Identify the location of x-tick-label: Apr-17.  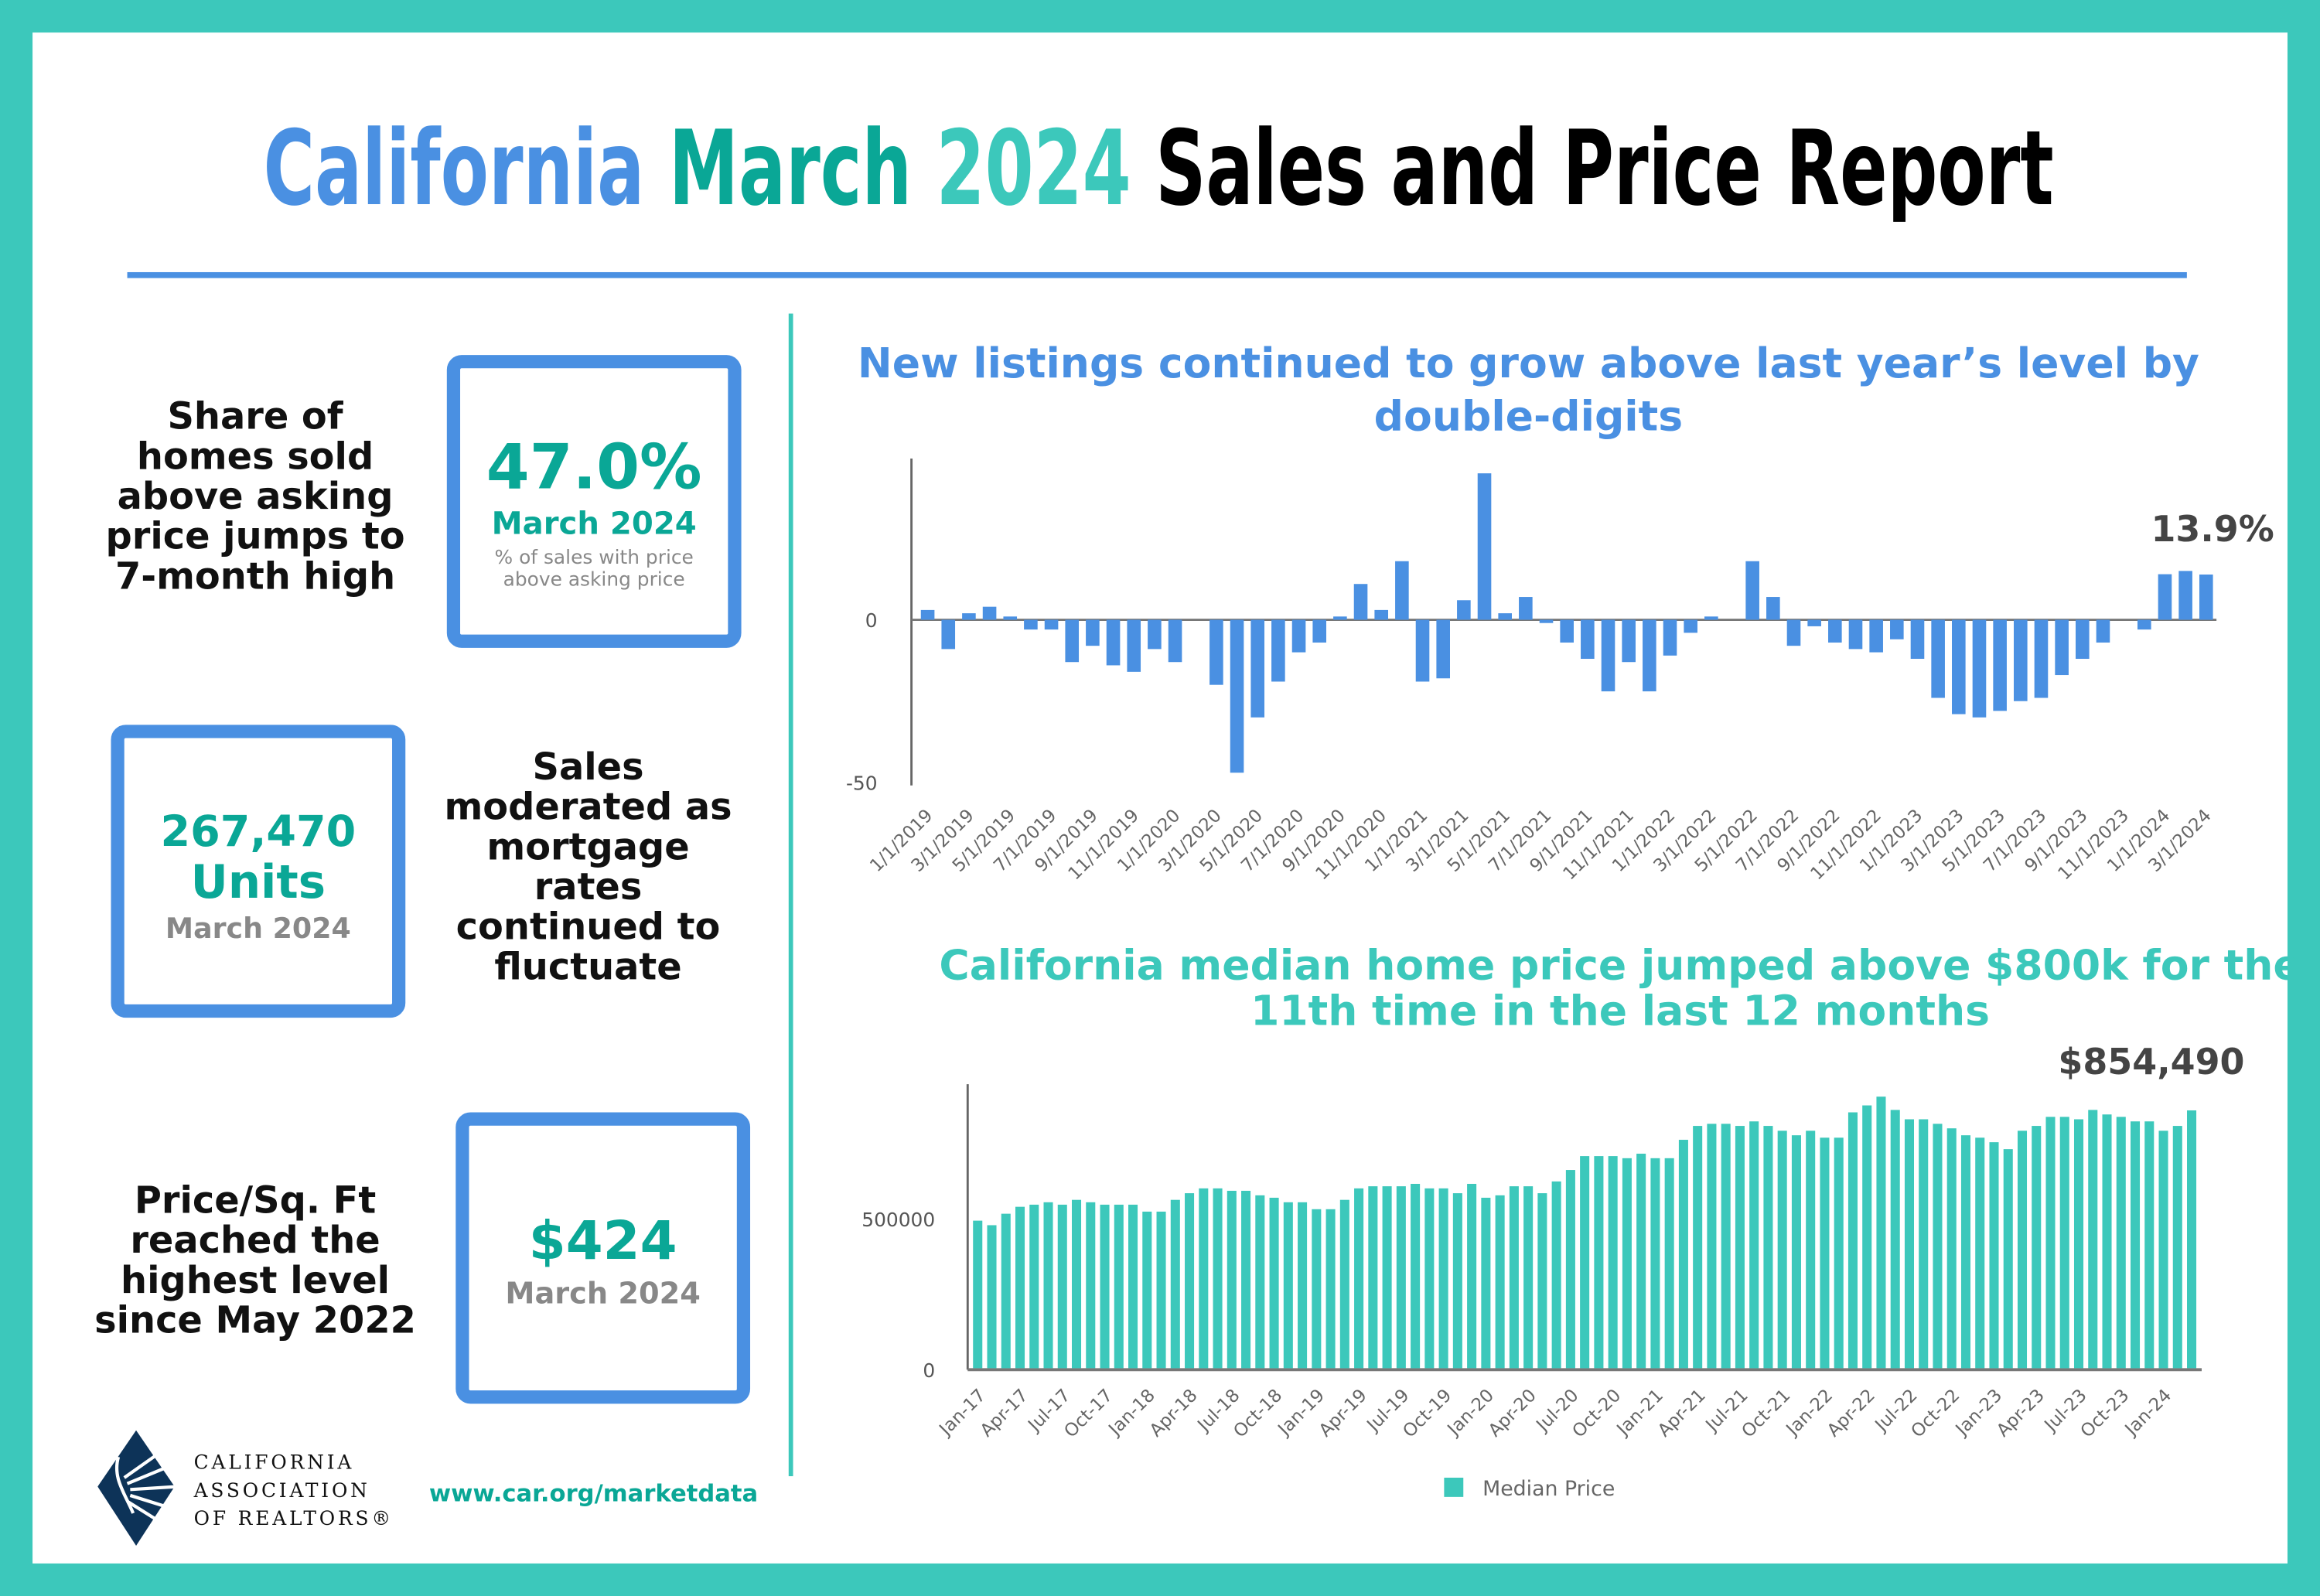
(1004, 1413).